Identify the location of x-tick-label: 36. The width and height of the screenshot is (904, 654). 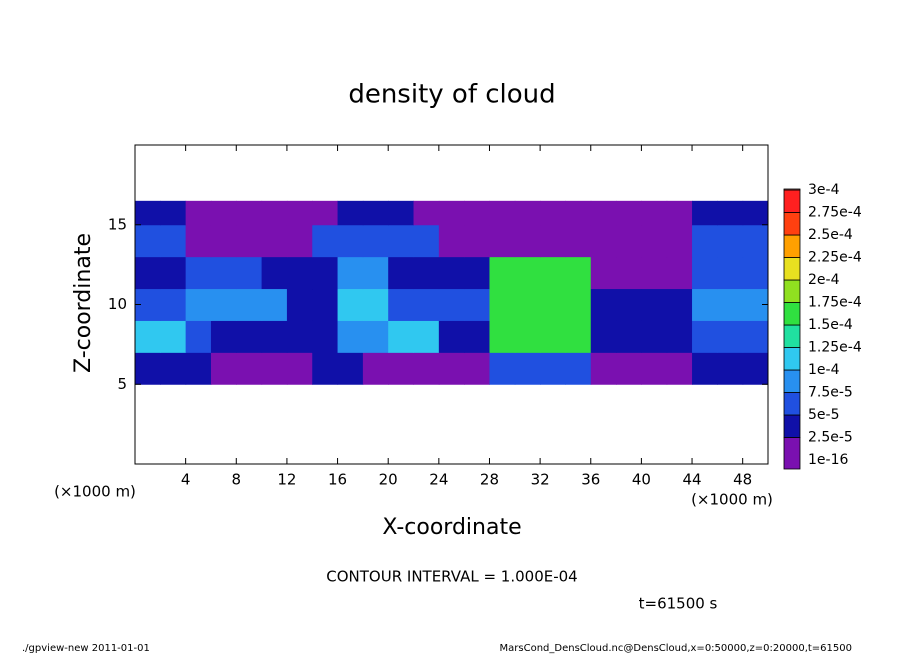
(590, 480).